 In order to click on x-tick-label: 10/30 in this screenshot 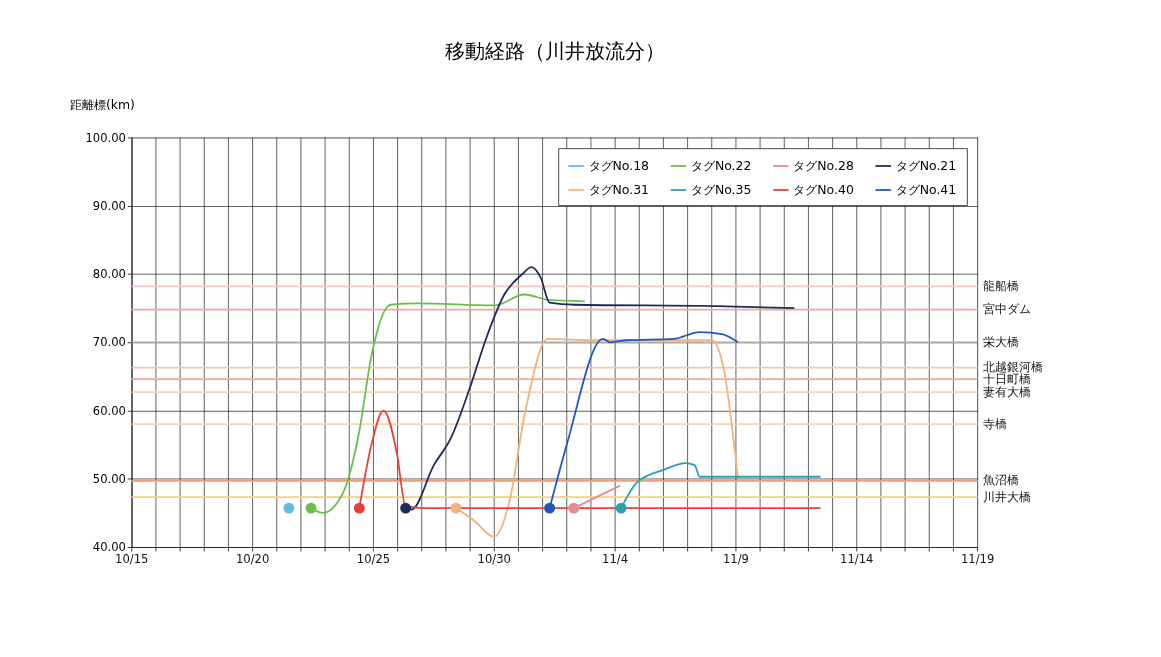, I will do `click(494, 559)`.